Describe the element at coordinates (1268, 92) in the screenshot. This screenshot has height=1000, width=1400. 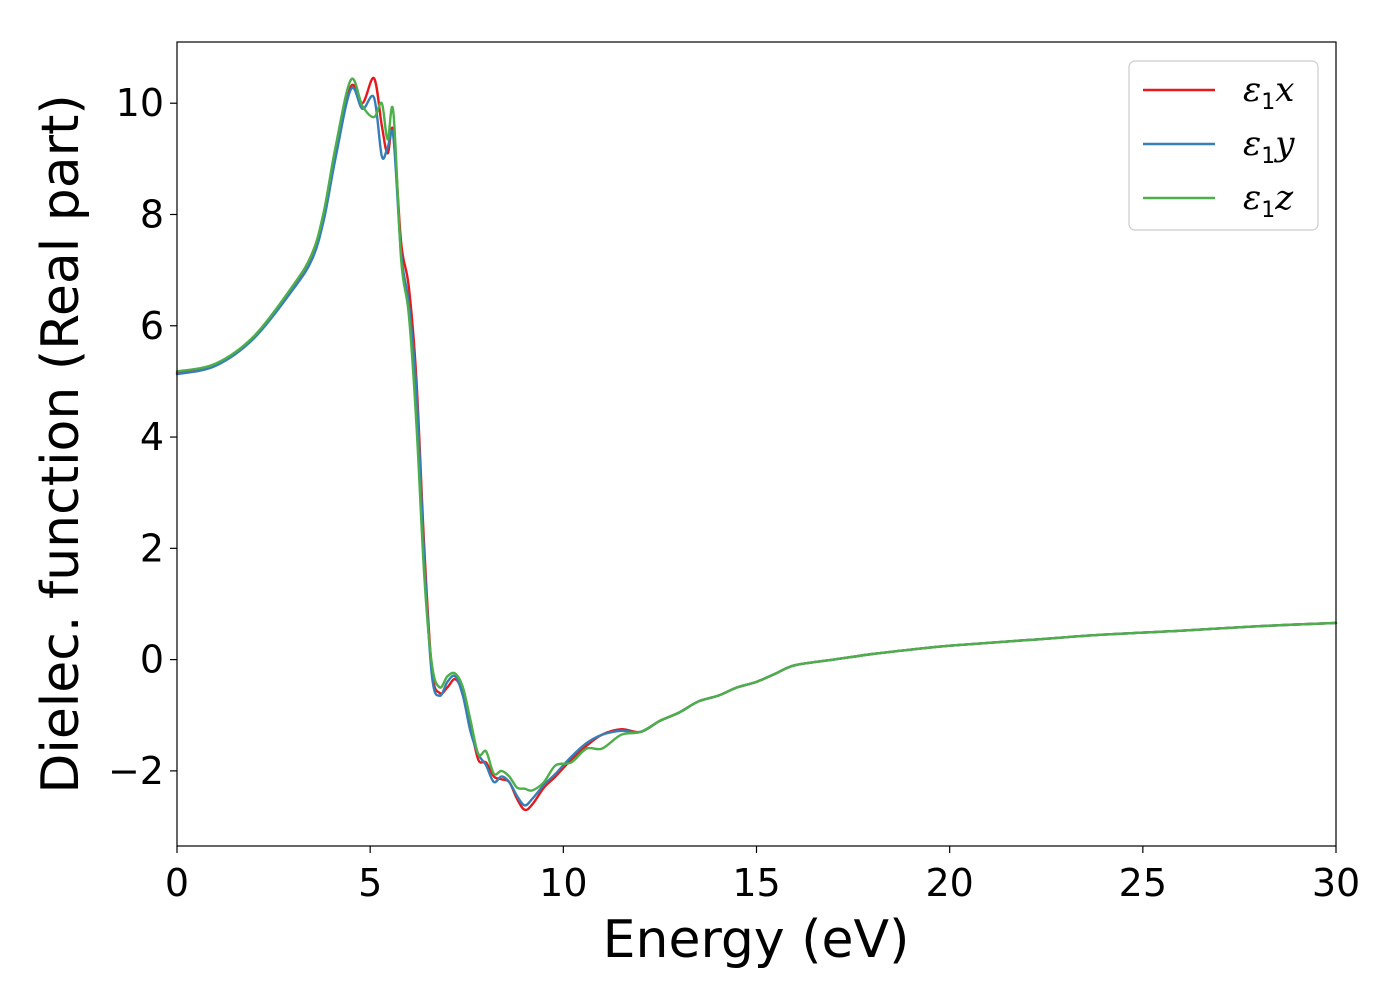
I see `legend-label-x: ε1x` at that location.